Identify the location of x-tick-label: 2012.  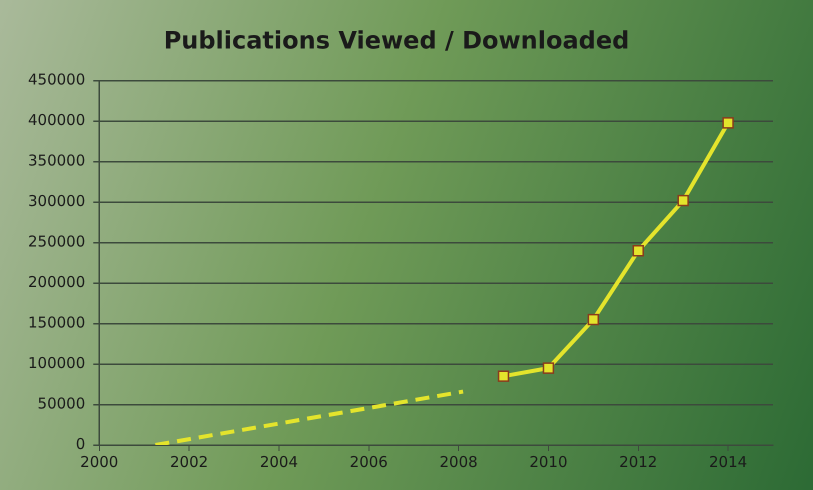
(638, 461).